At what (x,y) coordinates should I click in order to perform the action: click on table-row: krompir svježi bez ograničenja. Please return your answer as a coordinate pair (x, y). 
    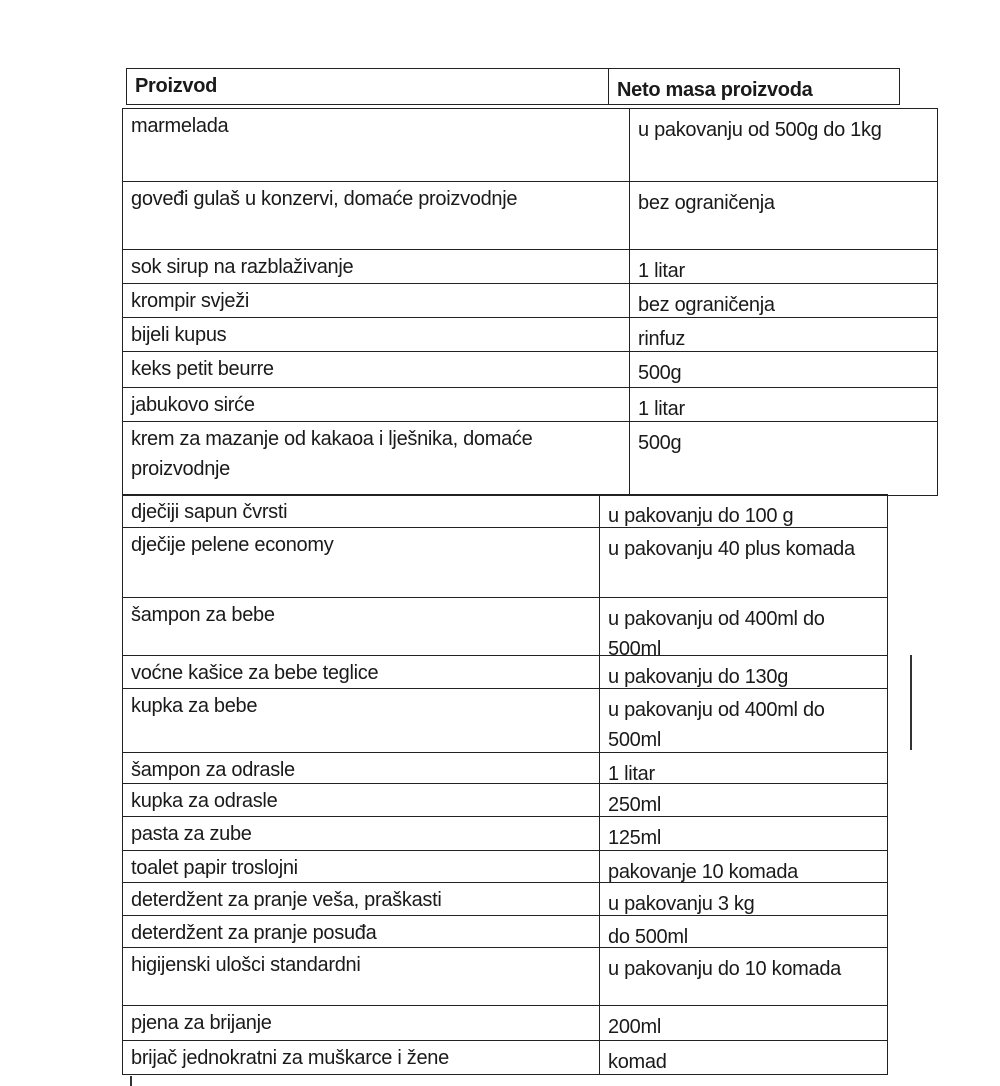
    Looking at the image, I should click on (530, 300).